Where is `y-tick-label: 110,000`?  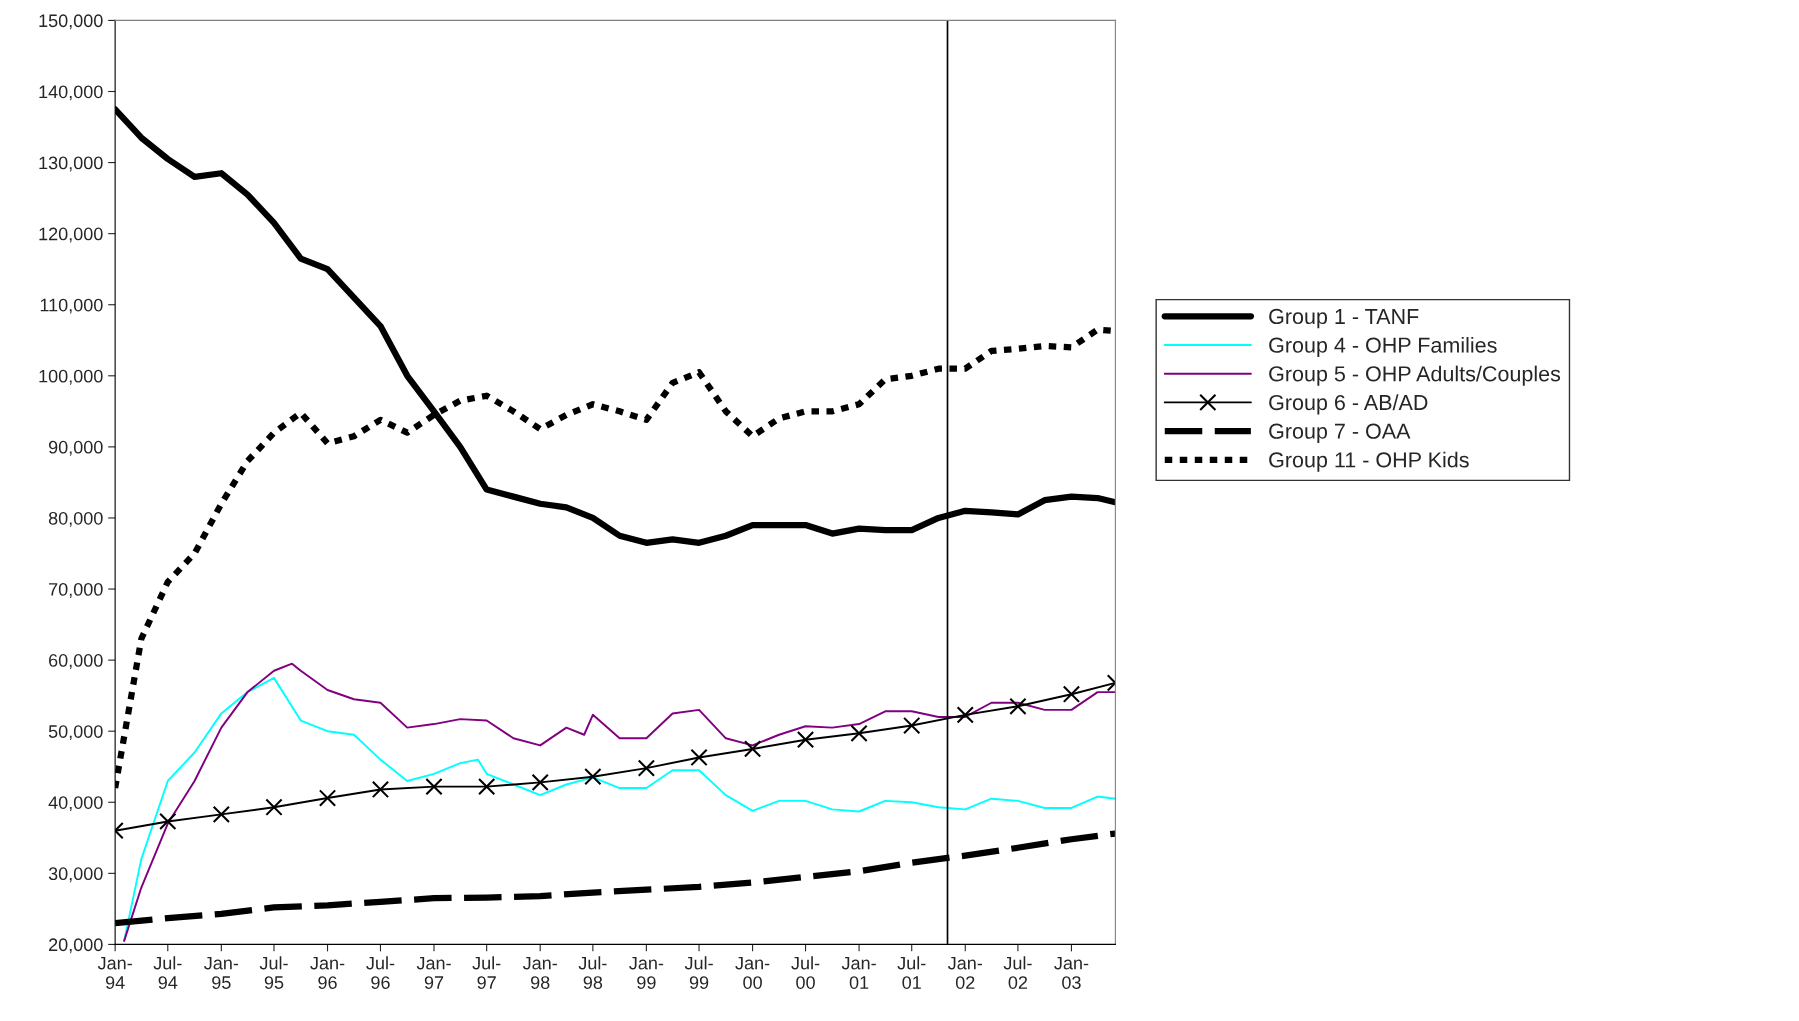
y-tick-label: 110,000 is located at coordinates (71, 306).